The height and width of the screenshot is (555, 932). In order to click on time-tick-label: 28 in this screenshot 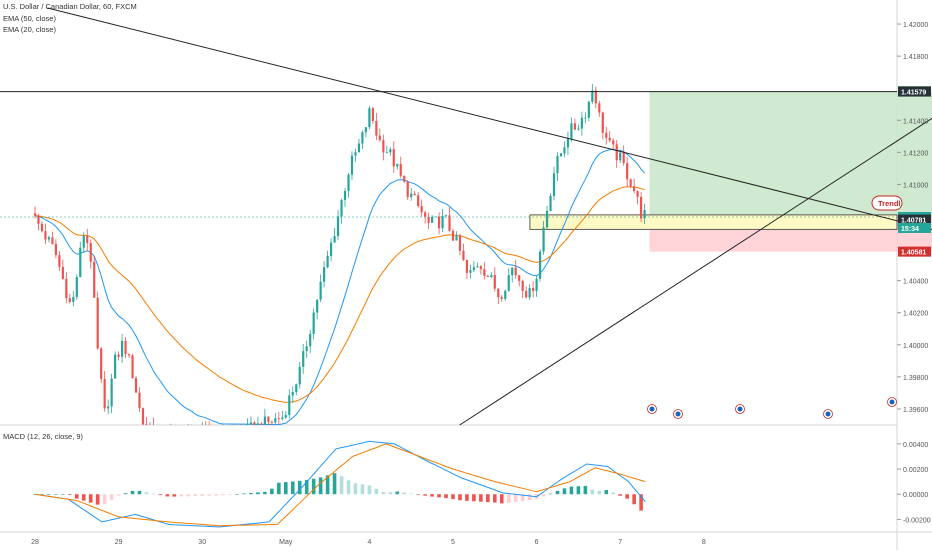, I will do `click(35, 542)`.